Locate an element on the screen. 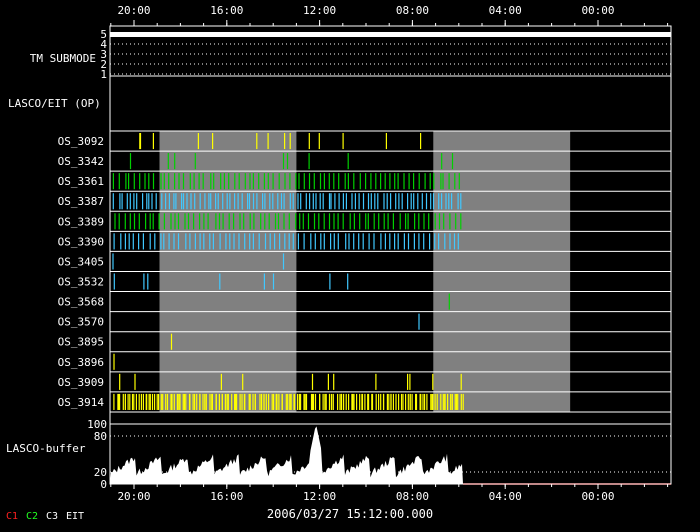 Image resolution: width=700 pixels, height=532 pixels. time-label-top: 04:00 is located at coordinates (505, 10).